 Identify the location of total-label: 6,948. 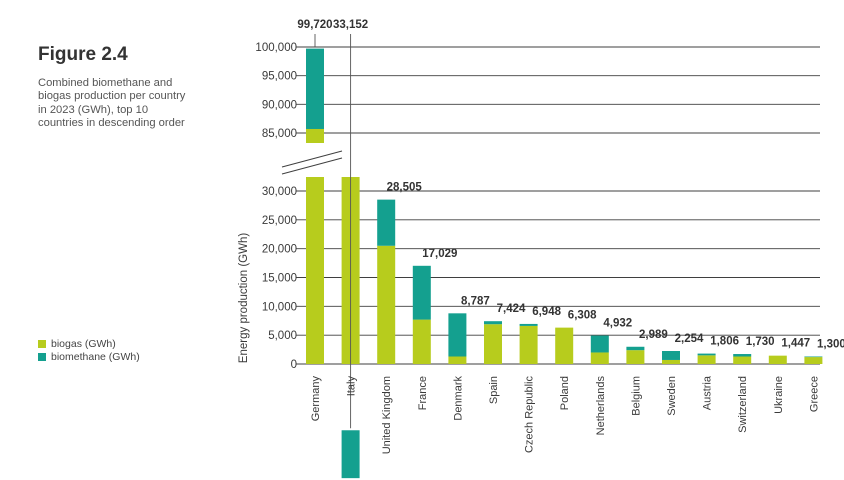
(546, 312).